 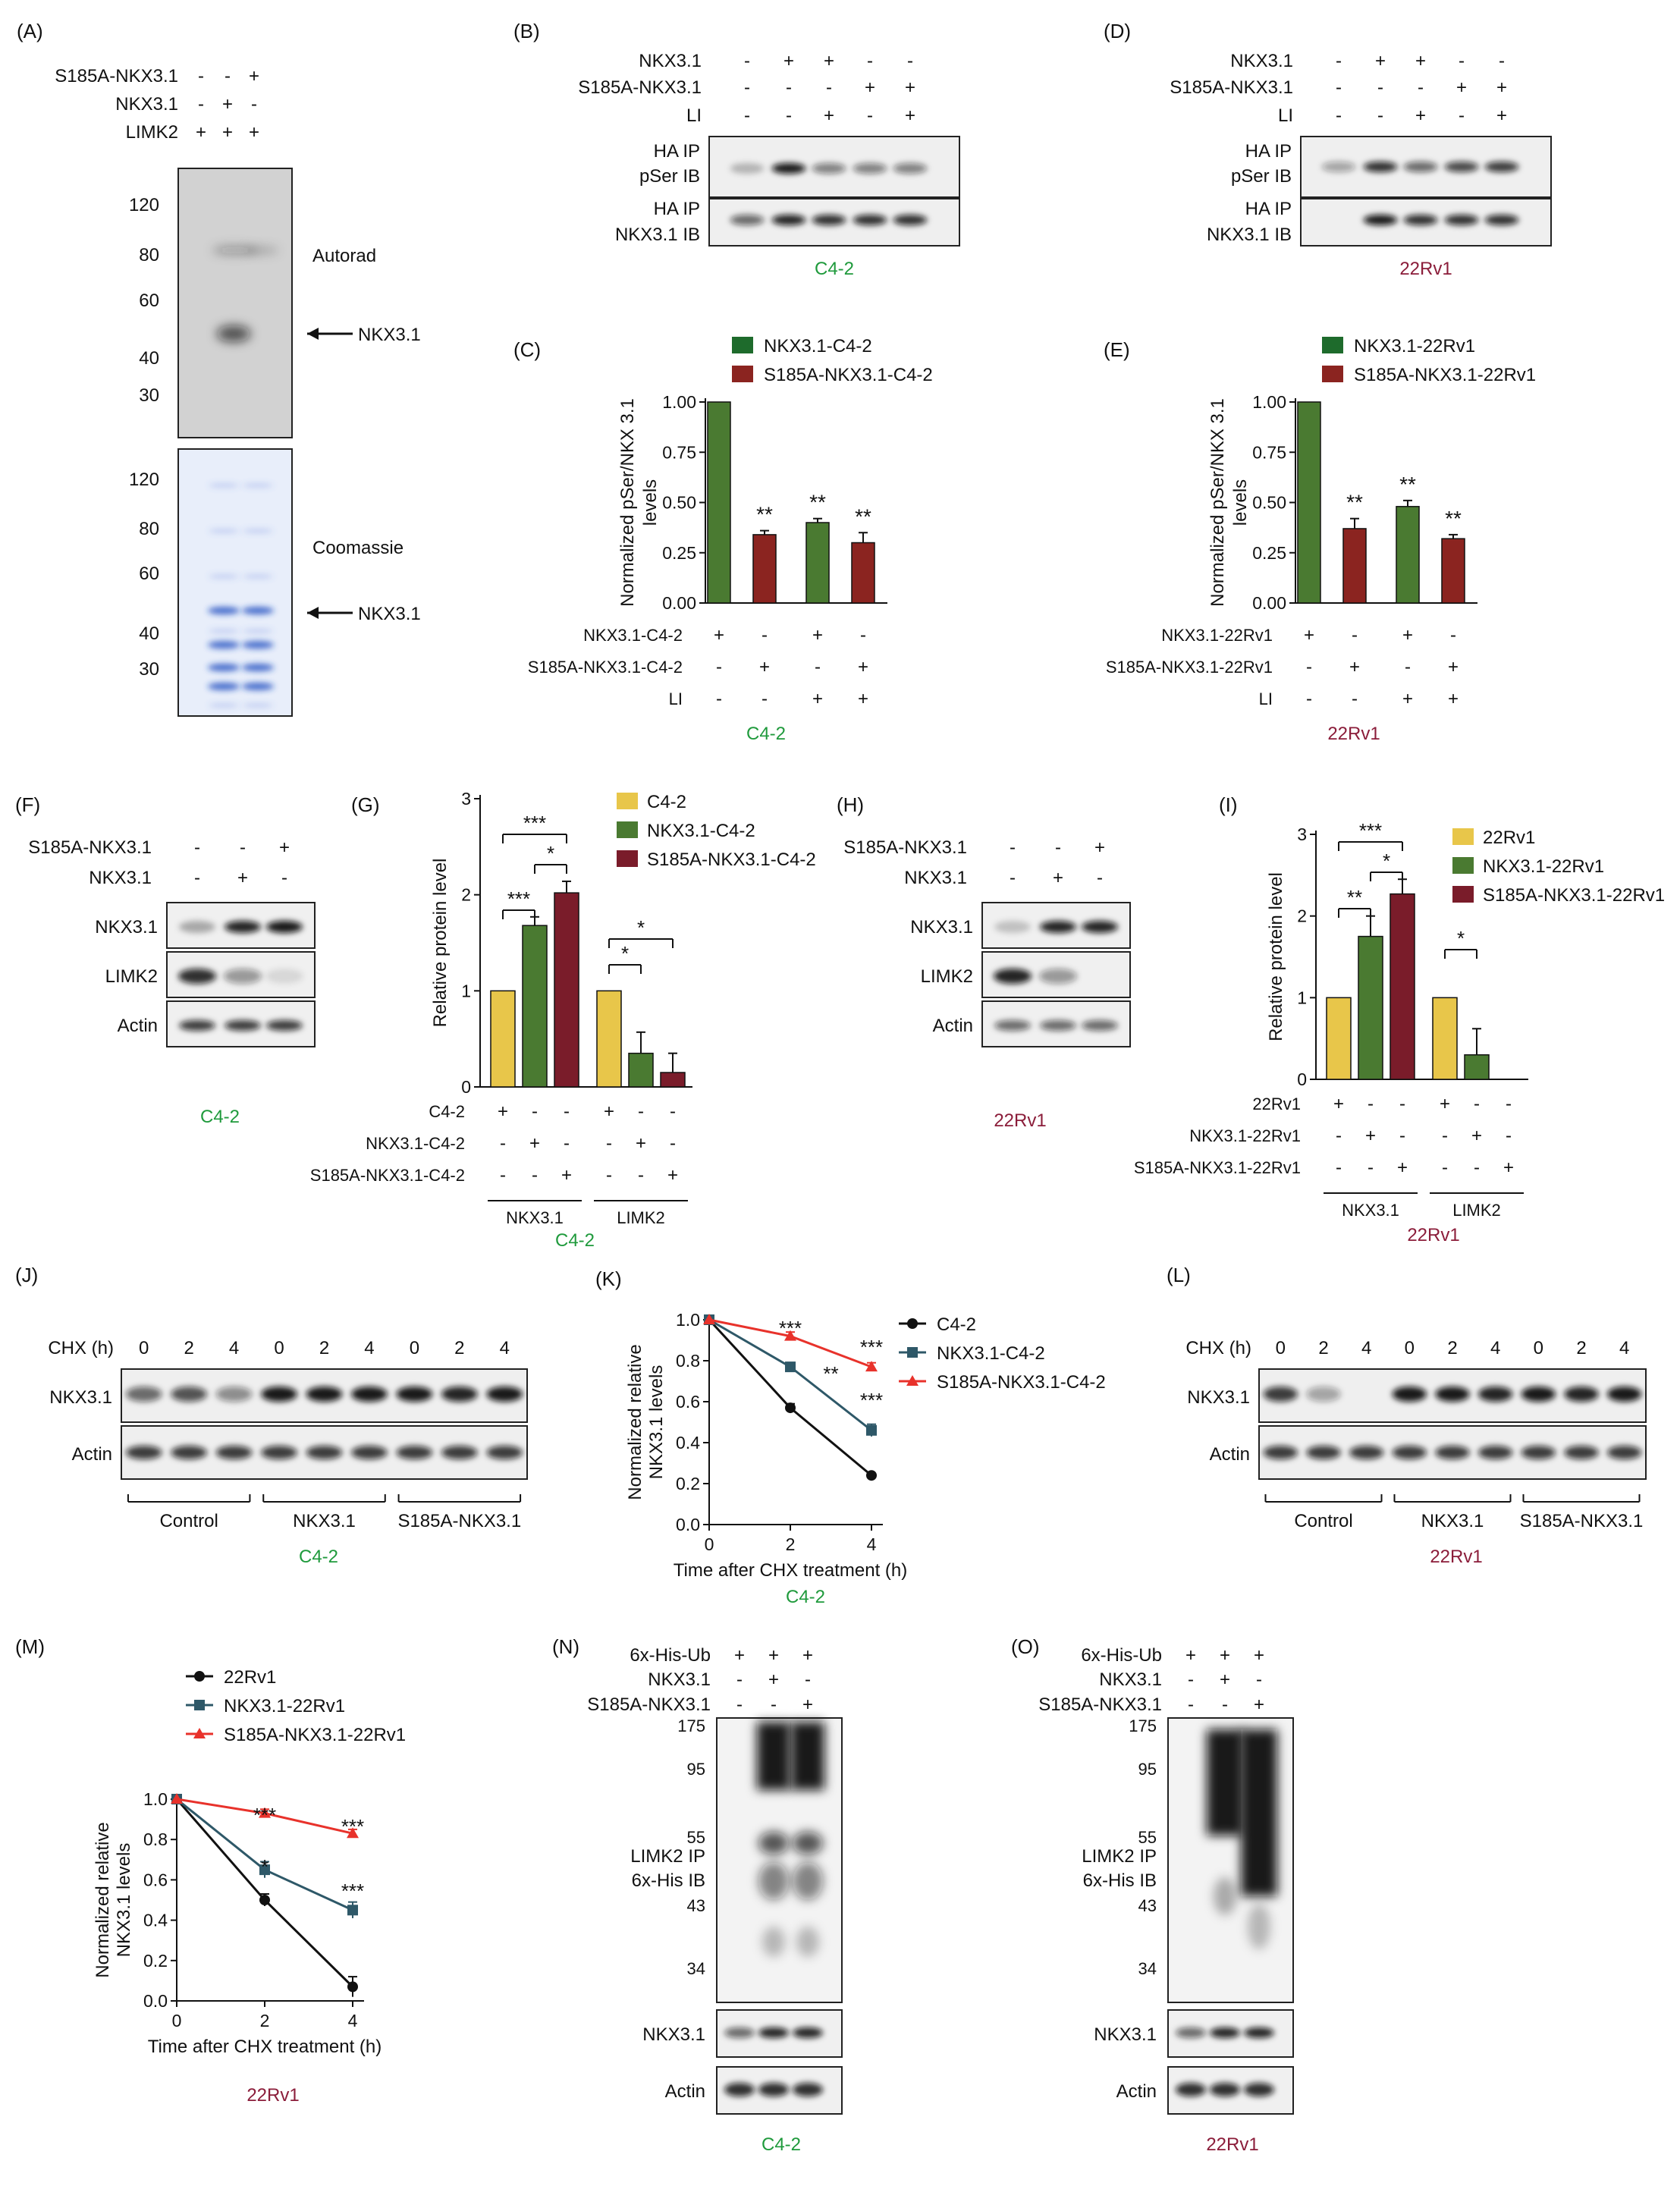 I want to click on mw-marker: 55, so click(x=696, y=1837).